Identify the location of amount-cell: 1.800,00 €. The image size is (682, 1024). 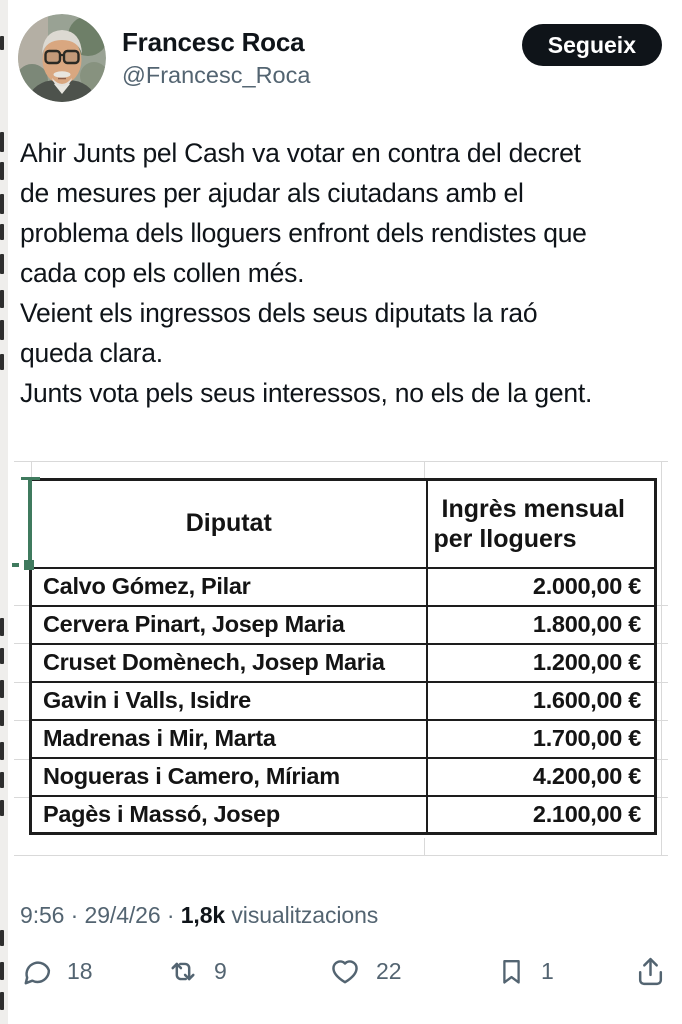
(541, 624).